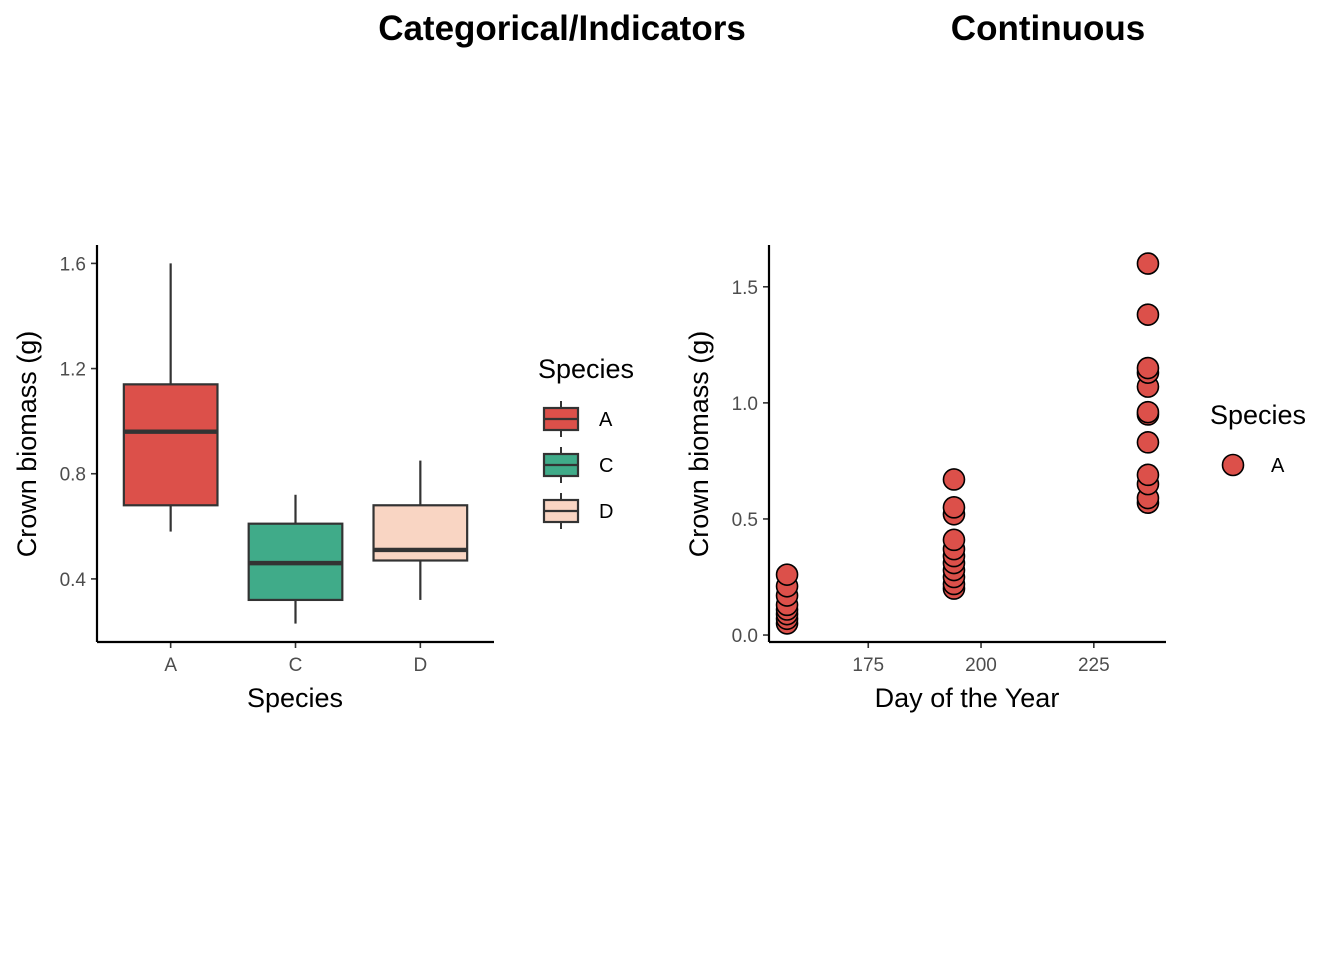  Describe the element at coordinates (78, 422) in the screenshot. I see `p1-y-ticks: 0.4 0.8 1.2 1.6` at that location.